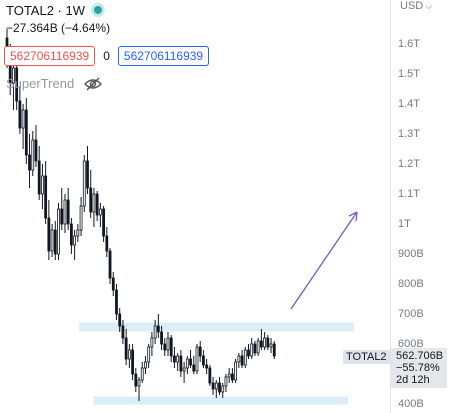  I want to click on axis-tick-label: 1.2T, so click(409, 164).